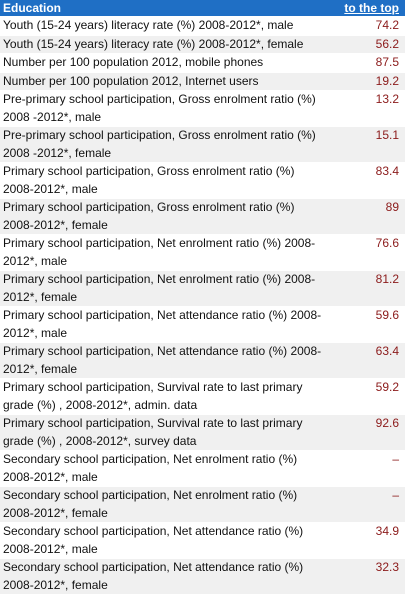 Image resolution: width=405 pixels, height=598 pixels. Describe the element at coordinates (367, 216) in the screenshot. I see `row-value: 89` at that location.